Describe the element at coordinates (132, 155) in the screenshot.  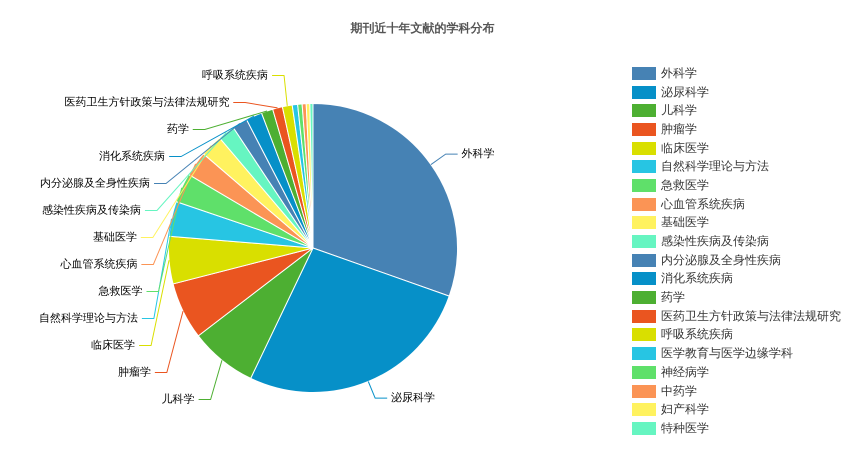
I see `slice-label: 消化系统疾病` at that location.